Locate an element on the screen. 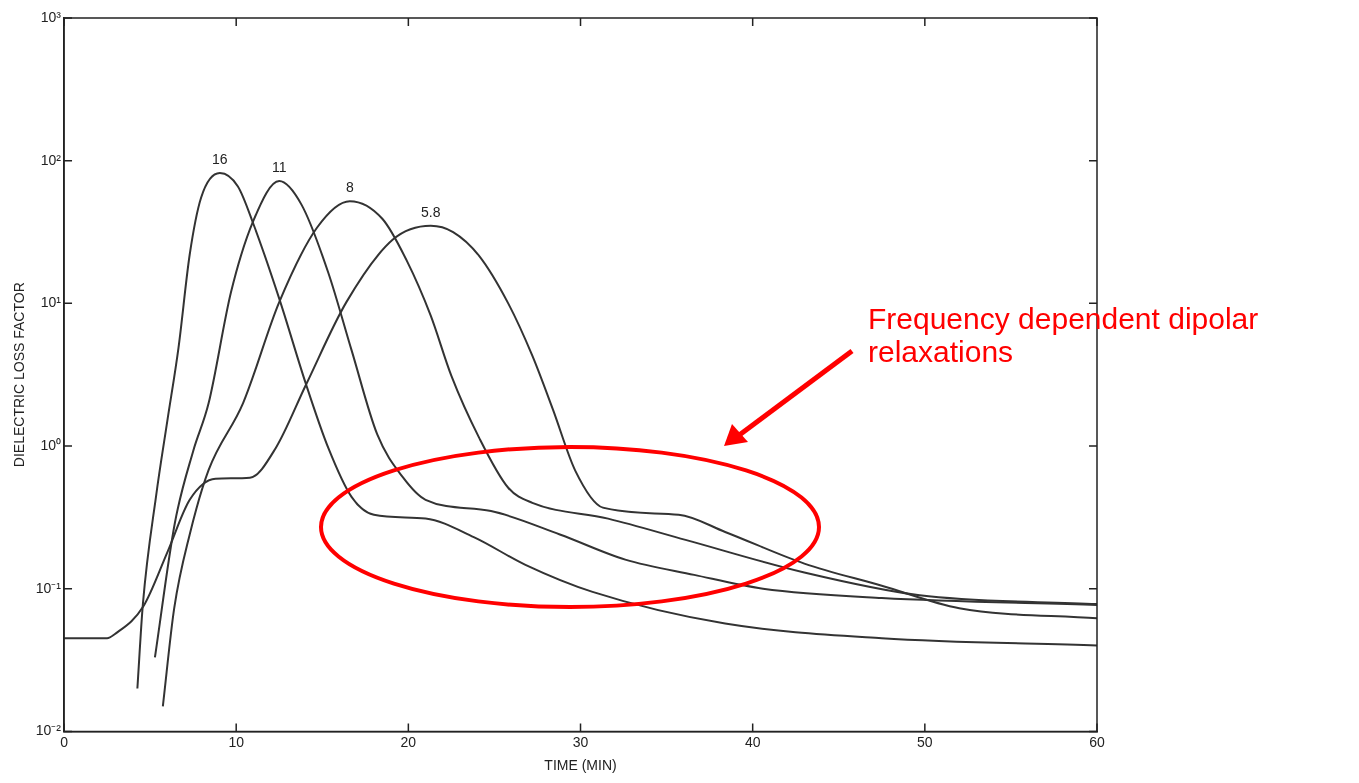 The width and height of the screenshot is (1359, 783). x-tick-label: 30 is located at coordinates (580, 741).